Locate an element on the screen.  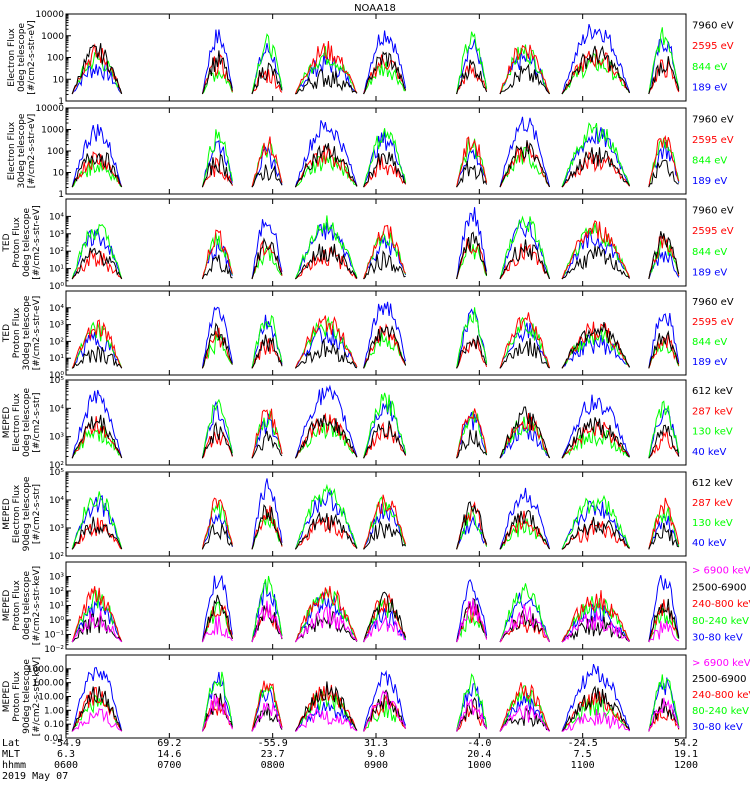
x-tick-label: 0900 is located at coordinates (376, 765).